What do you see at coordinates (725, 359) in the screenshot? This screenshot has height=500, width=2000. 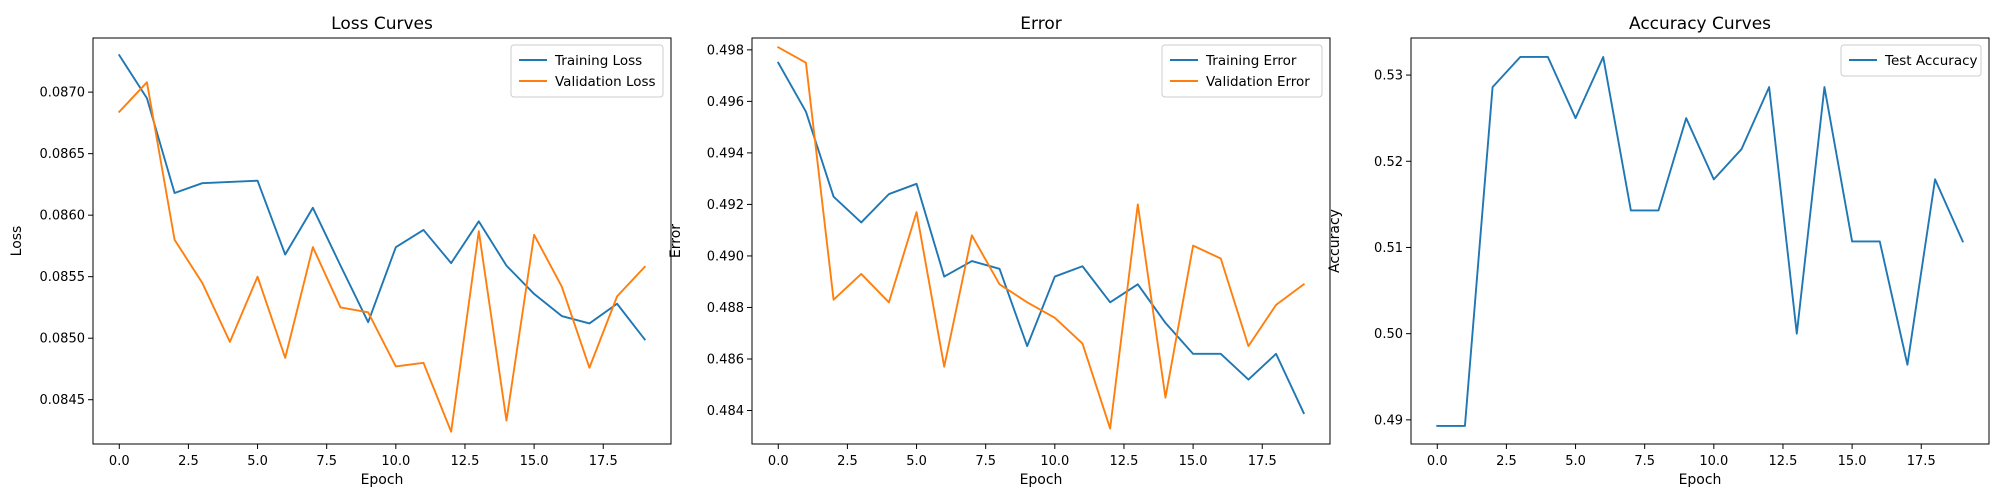 I see `y-tick-label: 0.486` at bounding box center [725, 359].